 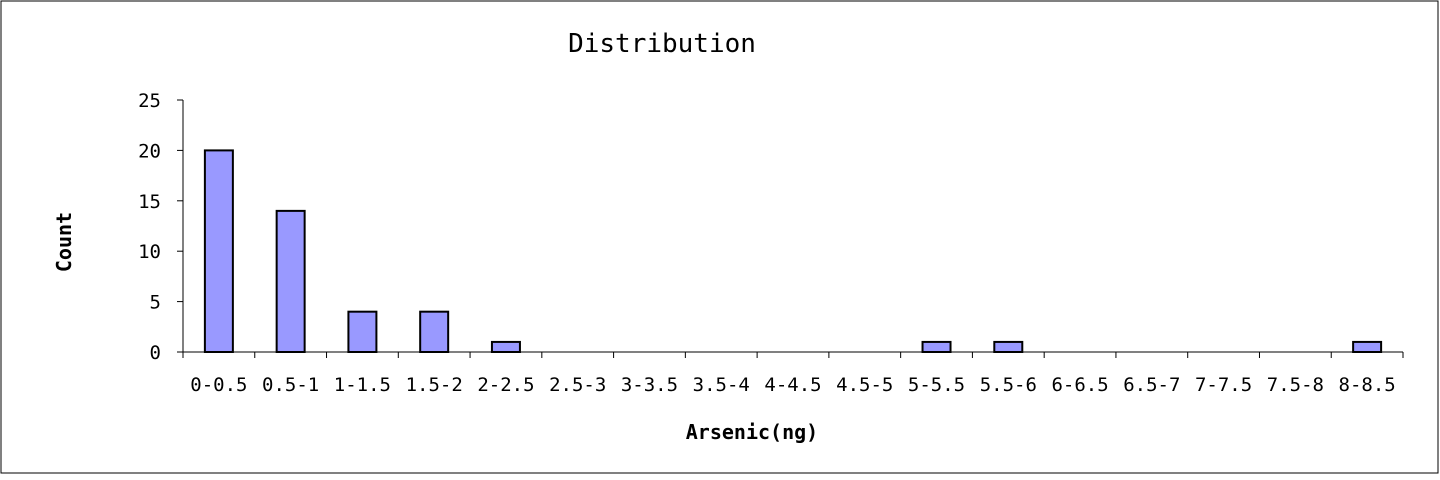 What do you see at coordinates (362, 385) in the screenshot?
I see `x-tick-label: 1-1.5` at bounding box center [362, 385].